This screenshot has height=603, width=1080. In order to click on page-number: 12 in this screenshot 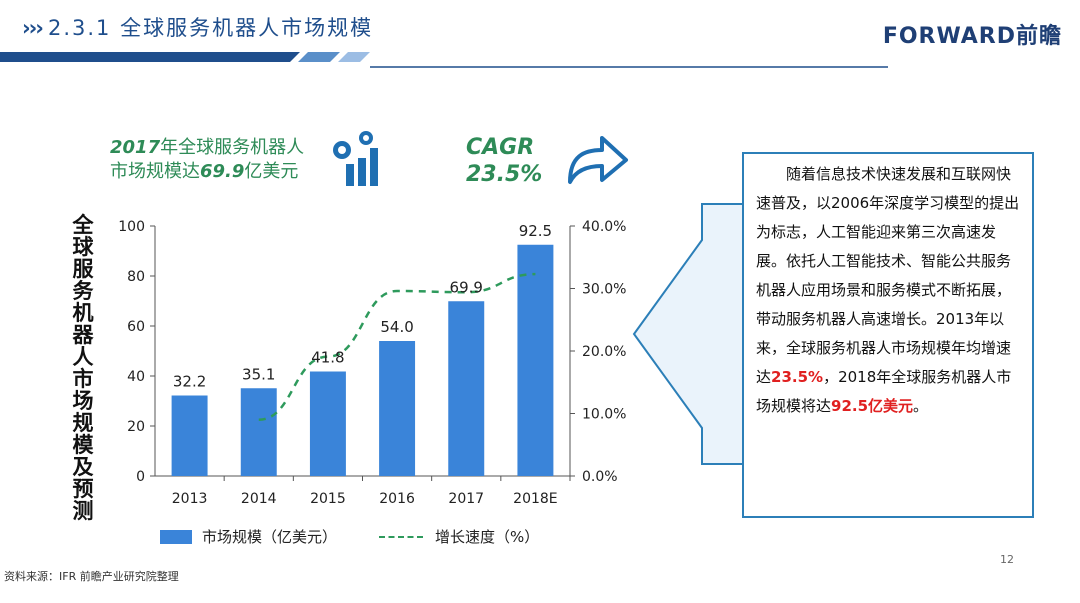, I will do `click(1007, 559)`.